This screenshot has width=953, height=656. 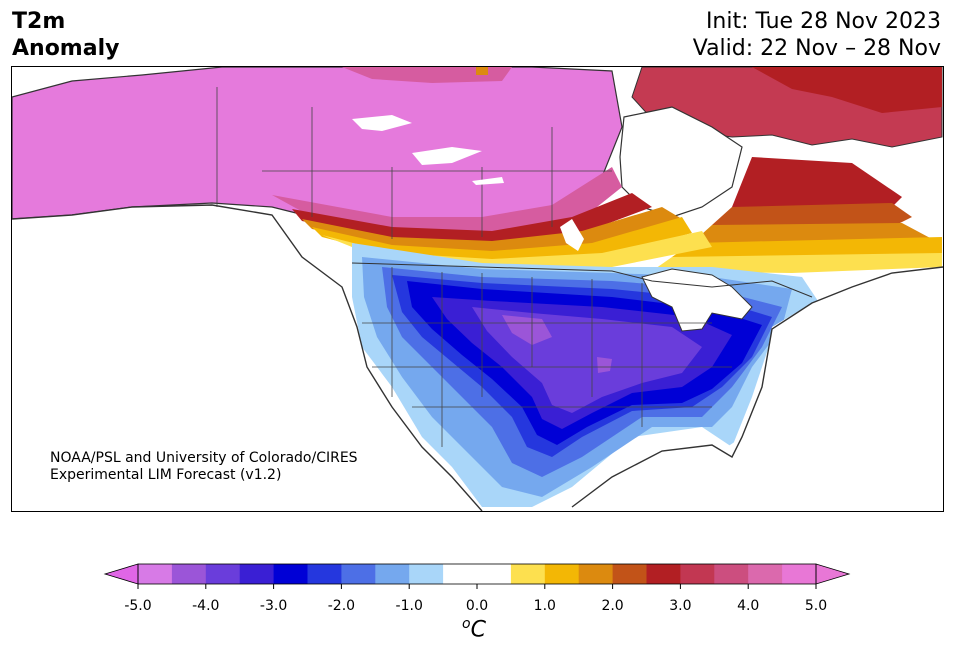 What do you see at coordinates (477, 606) in the screenshot?
I see `colorbar-tick-label: 0.0` at bounding box center [477, 606].